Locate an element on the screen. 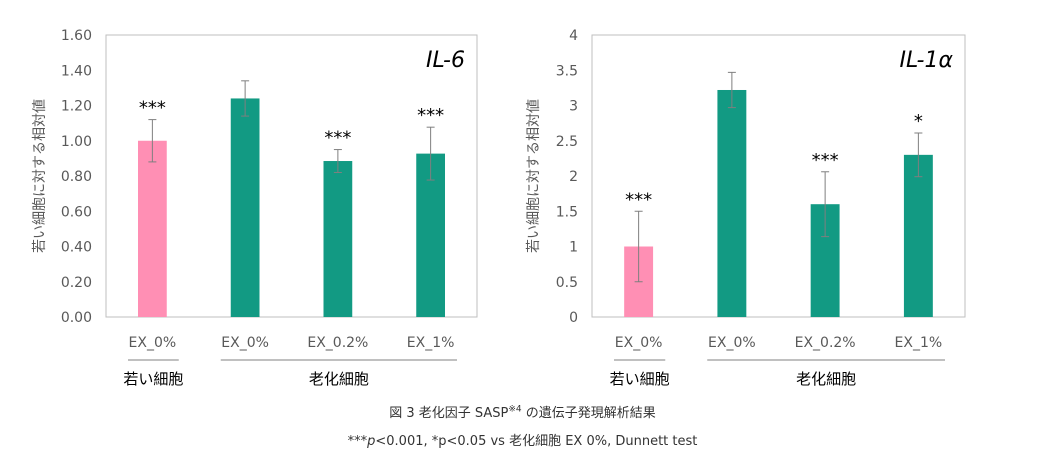 Image resolution: width=1045 pixels, height=475 pixels. y-tick-label: 3 is located at coordinates (573, 107).